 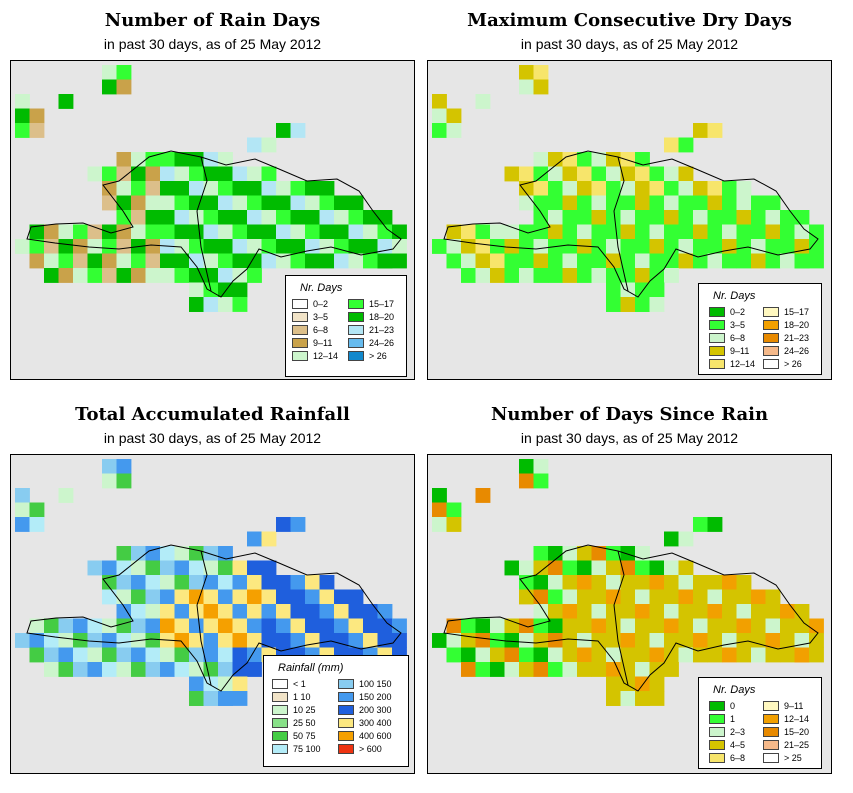 I want to click on map-svg, so click(x=628, y=582).